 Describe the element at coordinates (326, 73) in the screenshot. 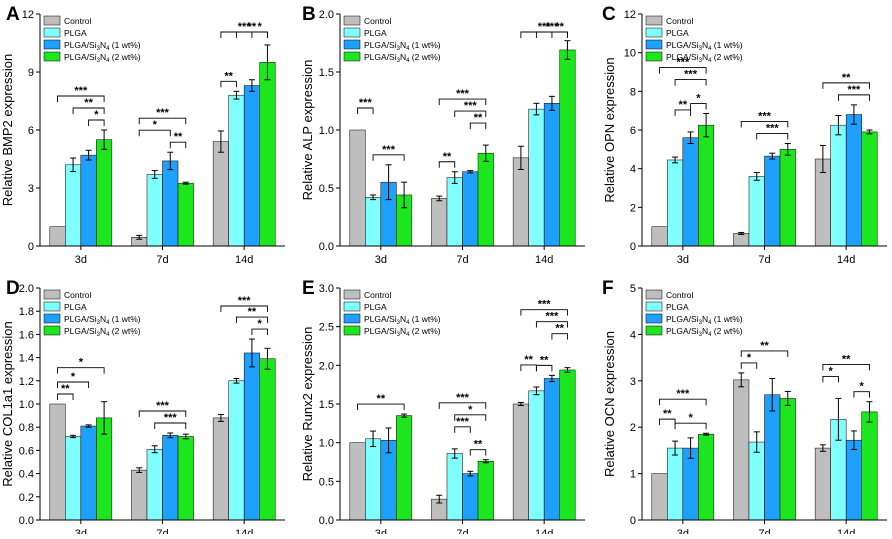

I see `y-tick-label: 1.5` at that location.